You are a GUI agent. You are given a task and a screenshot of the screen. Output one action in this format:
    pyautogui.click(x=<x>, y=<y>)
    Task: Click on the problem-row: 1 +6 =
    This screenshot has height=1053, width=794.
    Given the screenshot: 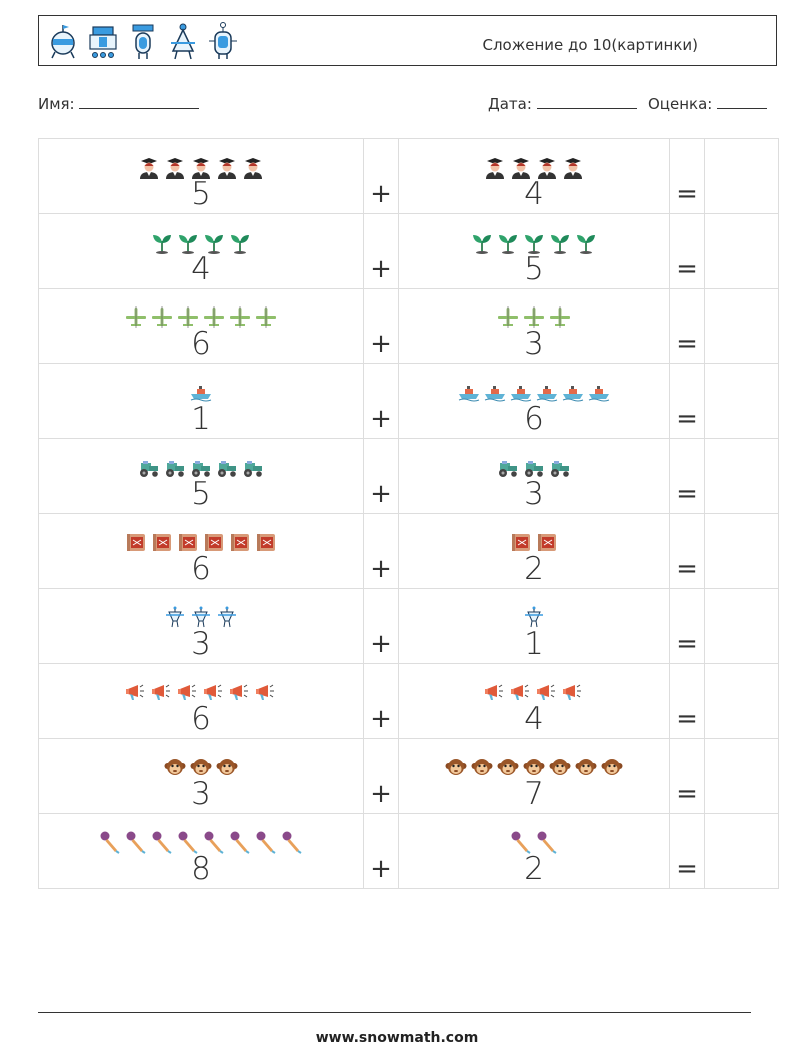 What is the action you would take?
    pyautogui.click(x=408, y=401)
    